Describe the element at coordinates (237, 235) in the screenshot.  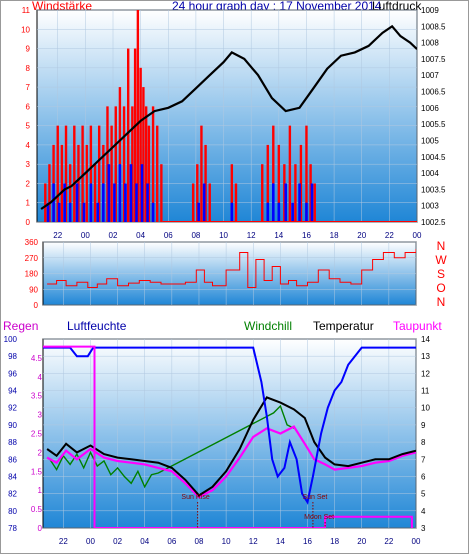
I see `wind-time-axis: 22 00 02 04 06 08 10 12 14 16 18 20 22 00` at that location.